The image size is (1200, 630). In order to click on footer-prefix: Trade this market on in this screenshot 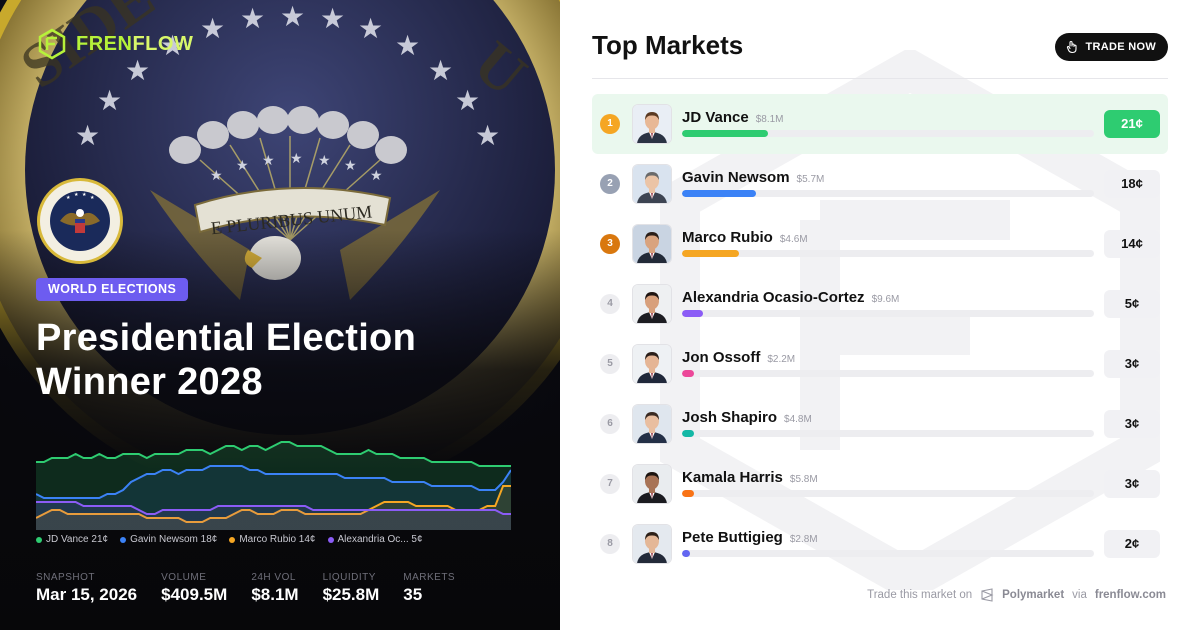, I will do `click(920, 595)`.